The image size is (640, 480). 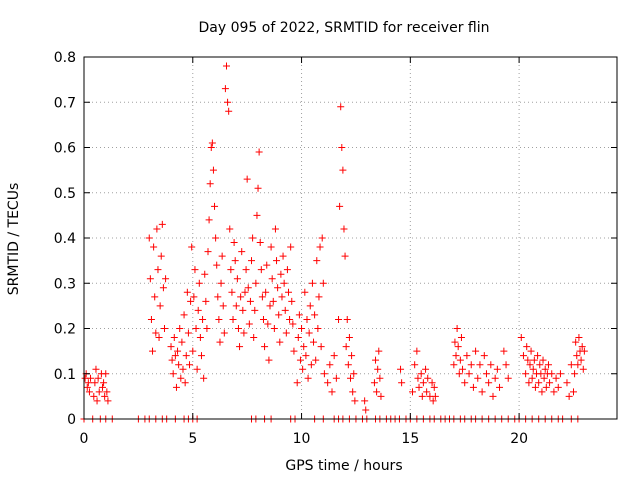 What do you see at coordinates (410, 439) in the screenshot?
I see `x-tick-label: 15` at bounding box center [410, 439].